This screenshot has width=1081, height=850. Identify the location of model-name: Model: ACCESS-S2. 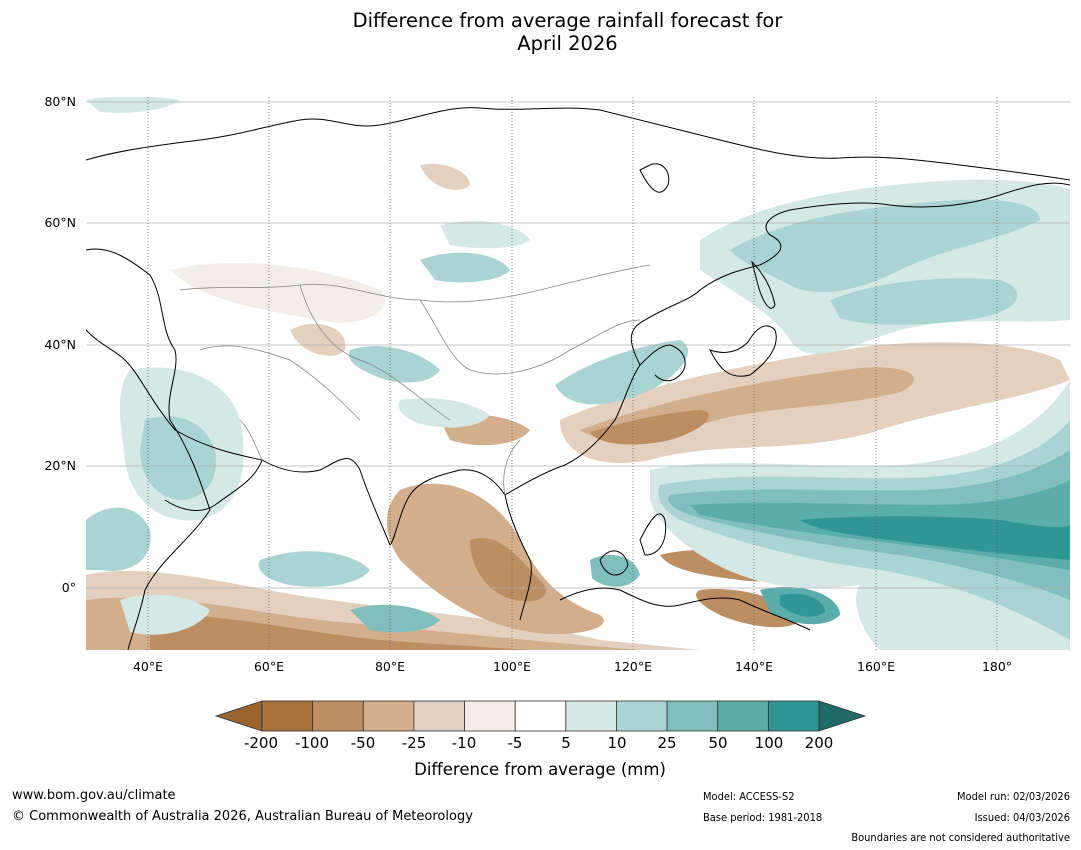
(749, 796).